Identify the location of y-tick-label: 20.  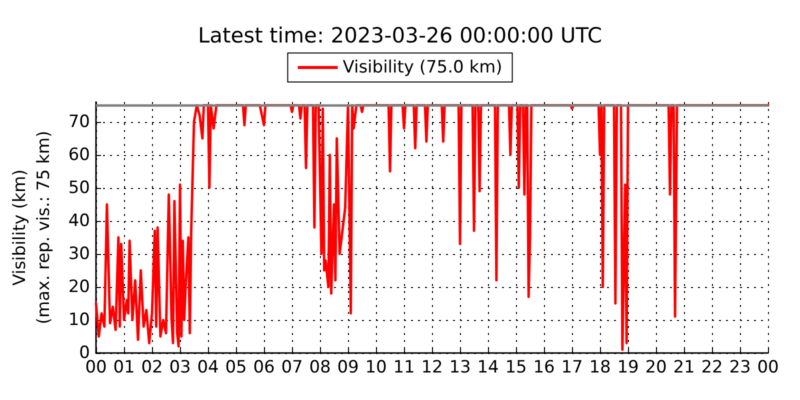
(79, 286).